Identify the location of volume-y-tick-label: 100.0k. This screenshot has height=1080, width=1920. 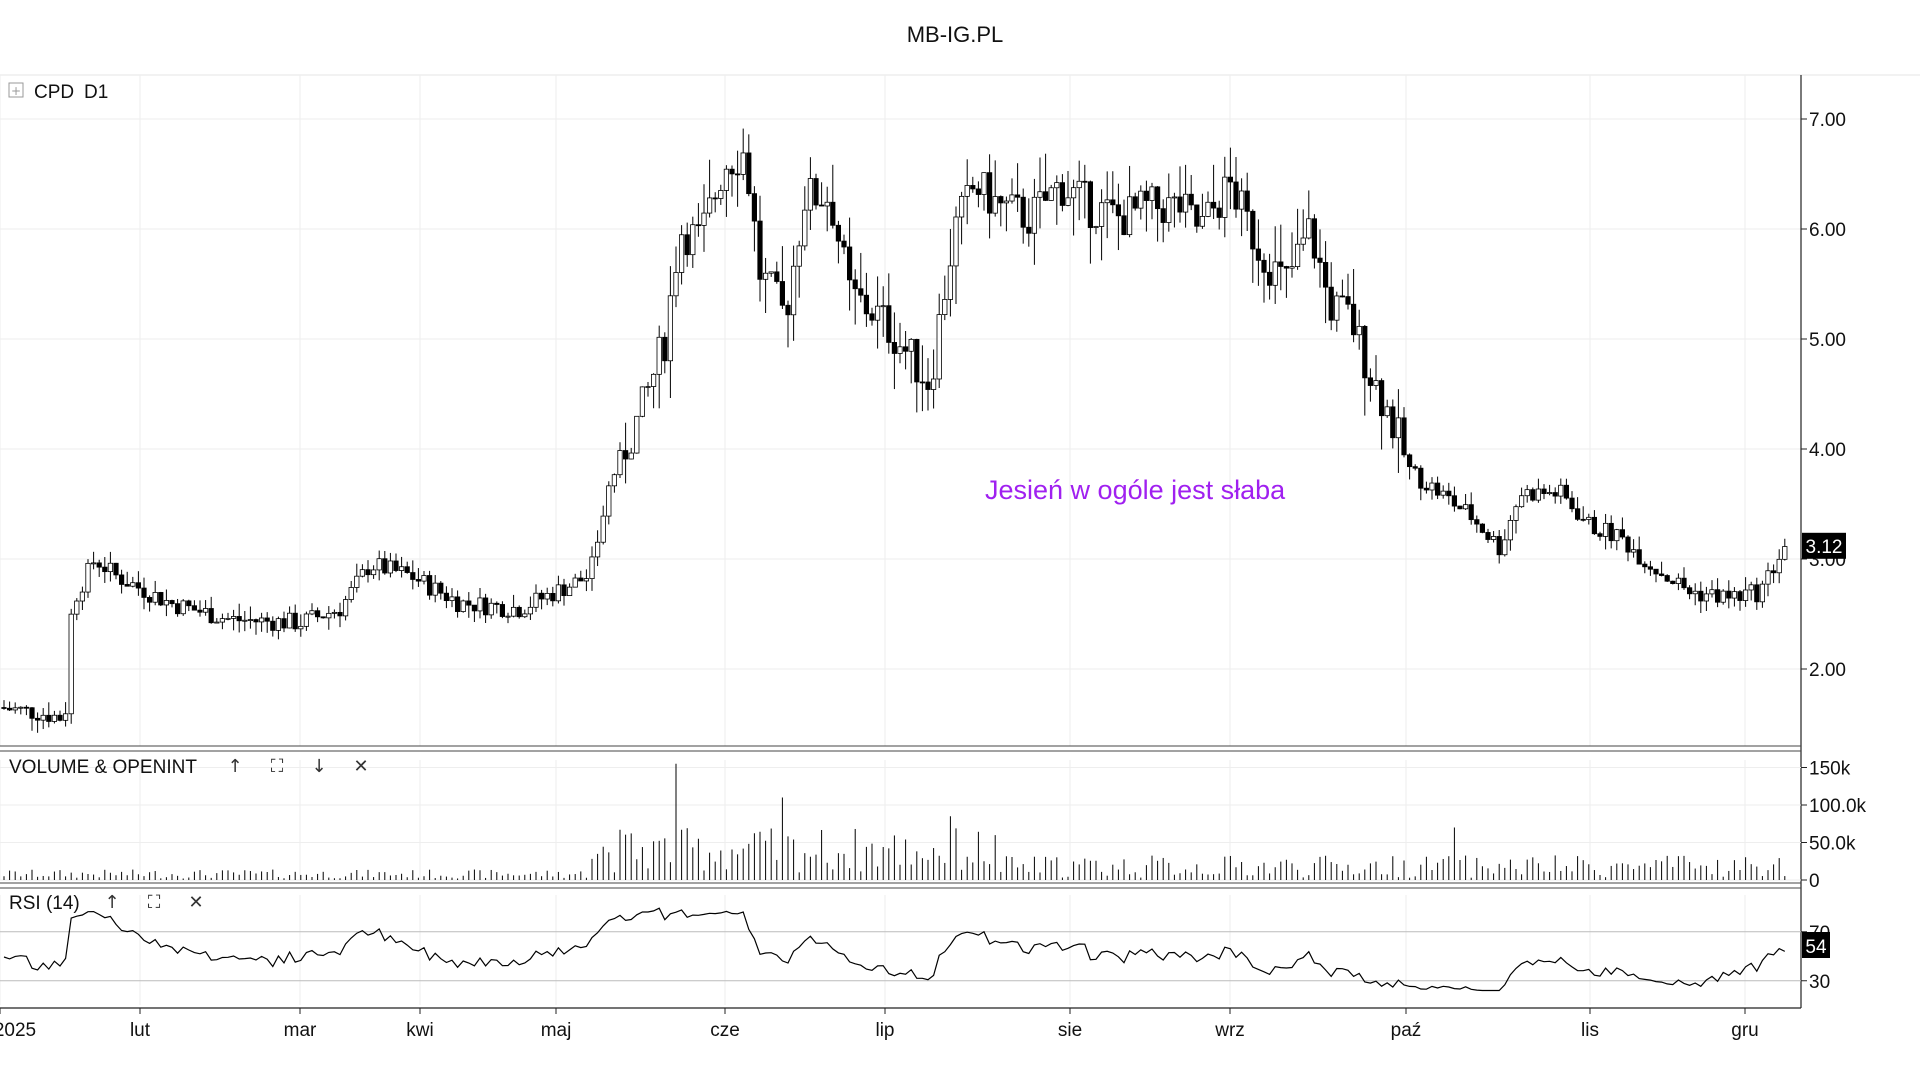
(1838, 806).